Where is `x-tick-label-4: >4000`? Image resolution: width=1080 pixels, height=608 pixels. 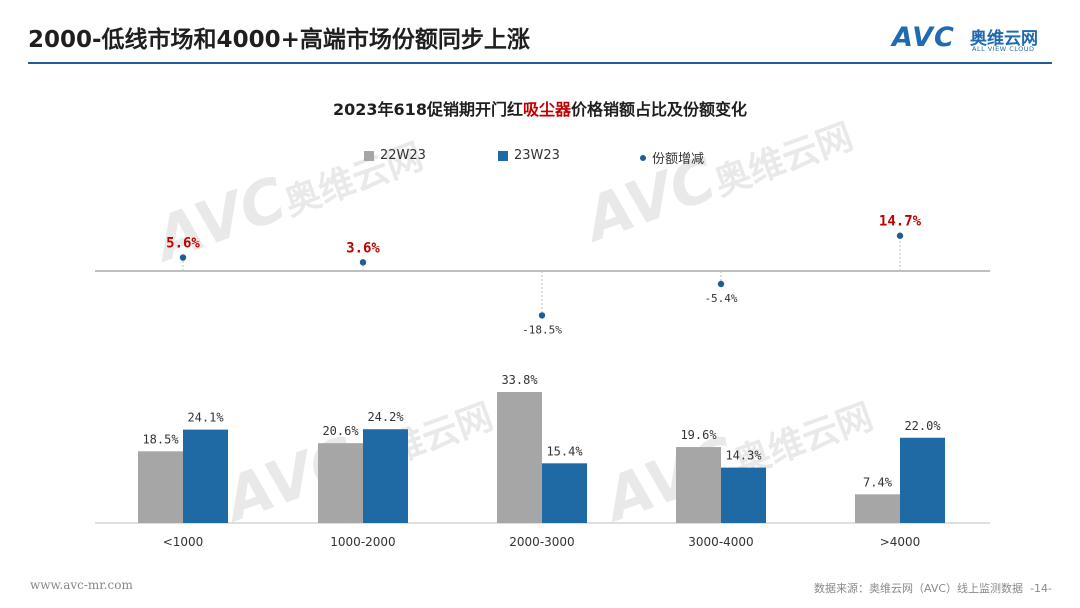
x-tick-label-4: >4000 is located at coordinates (900, 542).